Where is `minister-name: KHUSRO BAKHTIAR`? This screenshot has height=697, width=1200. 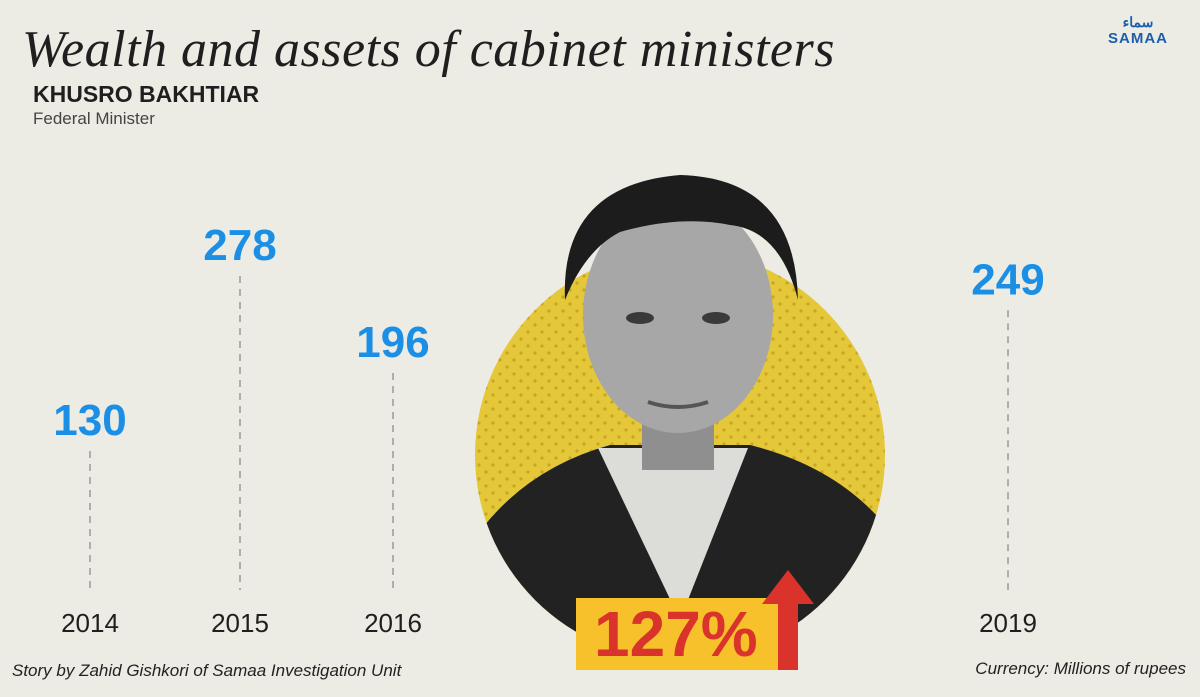
minister-name: KHUSRO BAKHTIAR is located at coordinates (146, 94).